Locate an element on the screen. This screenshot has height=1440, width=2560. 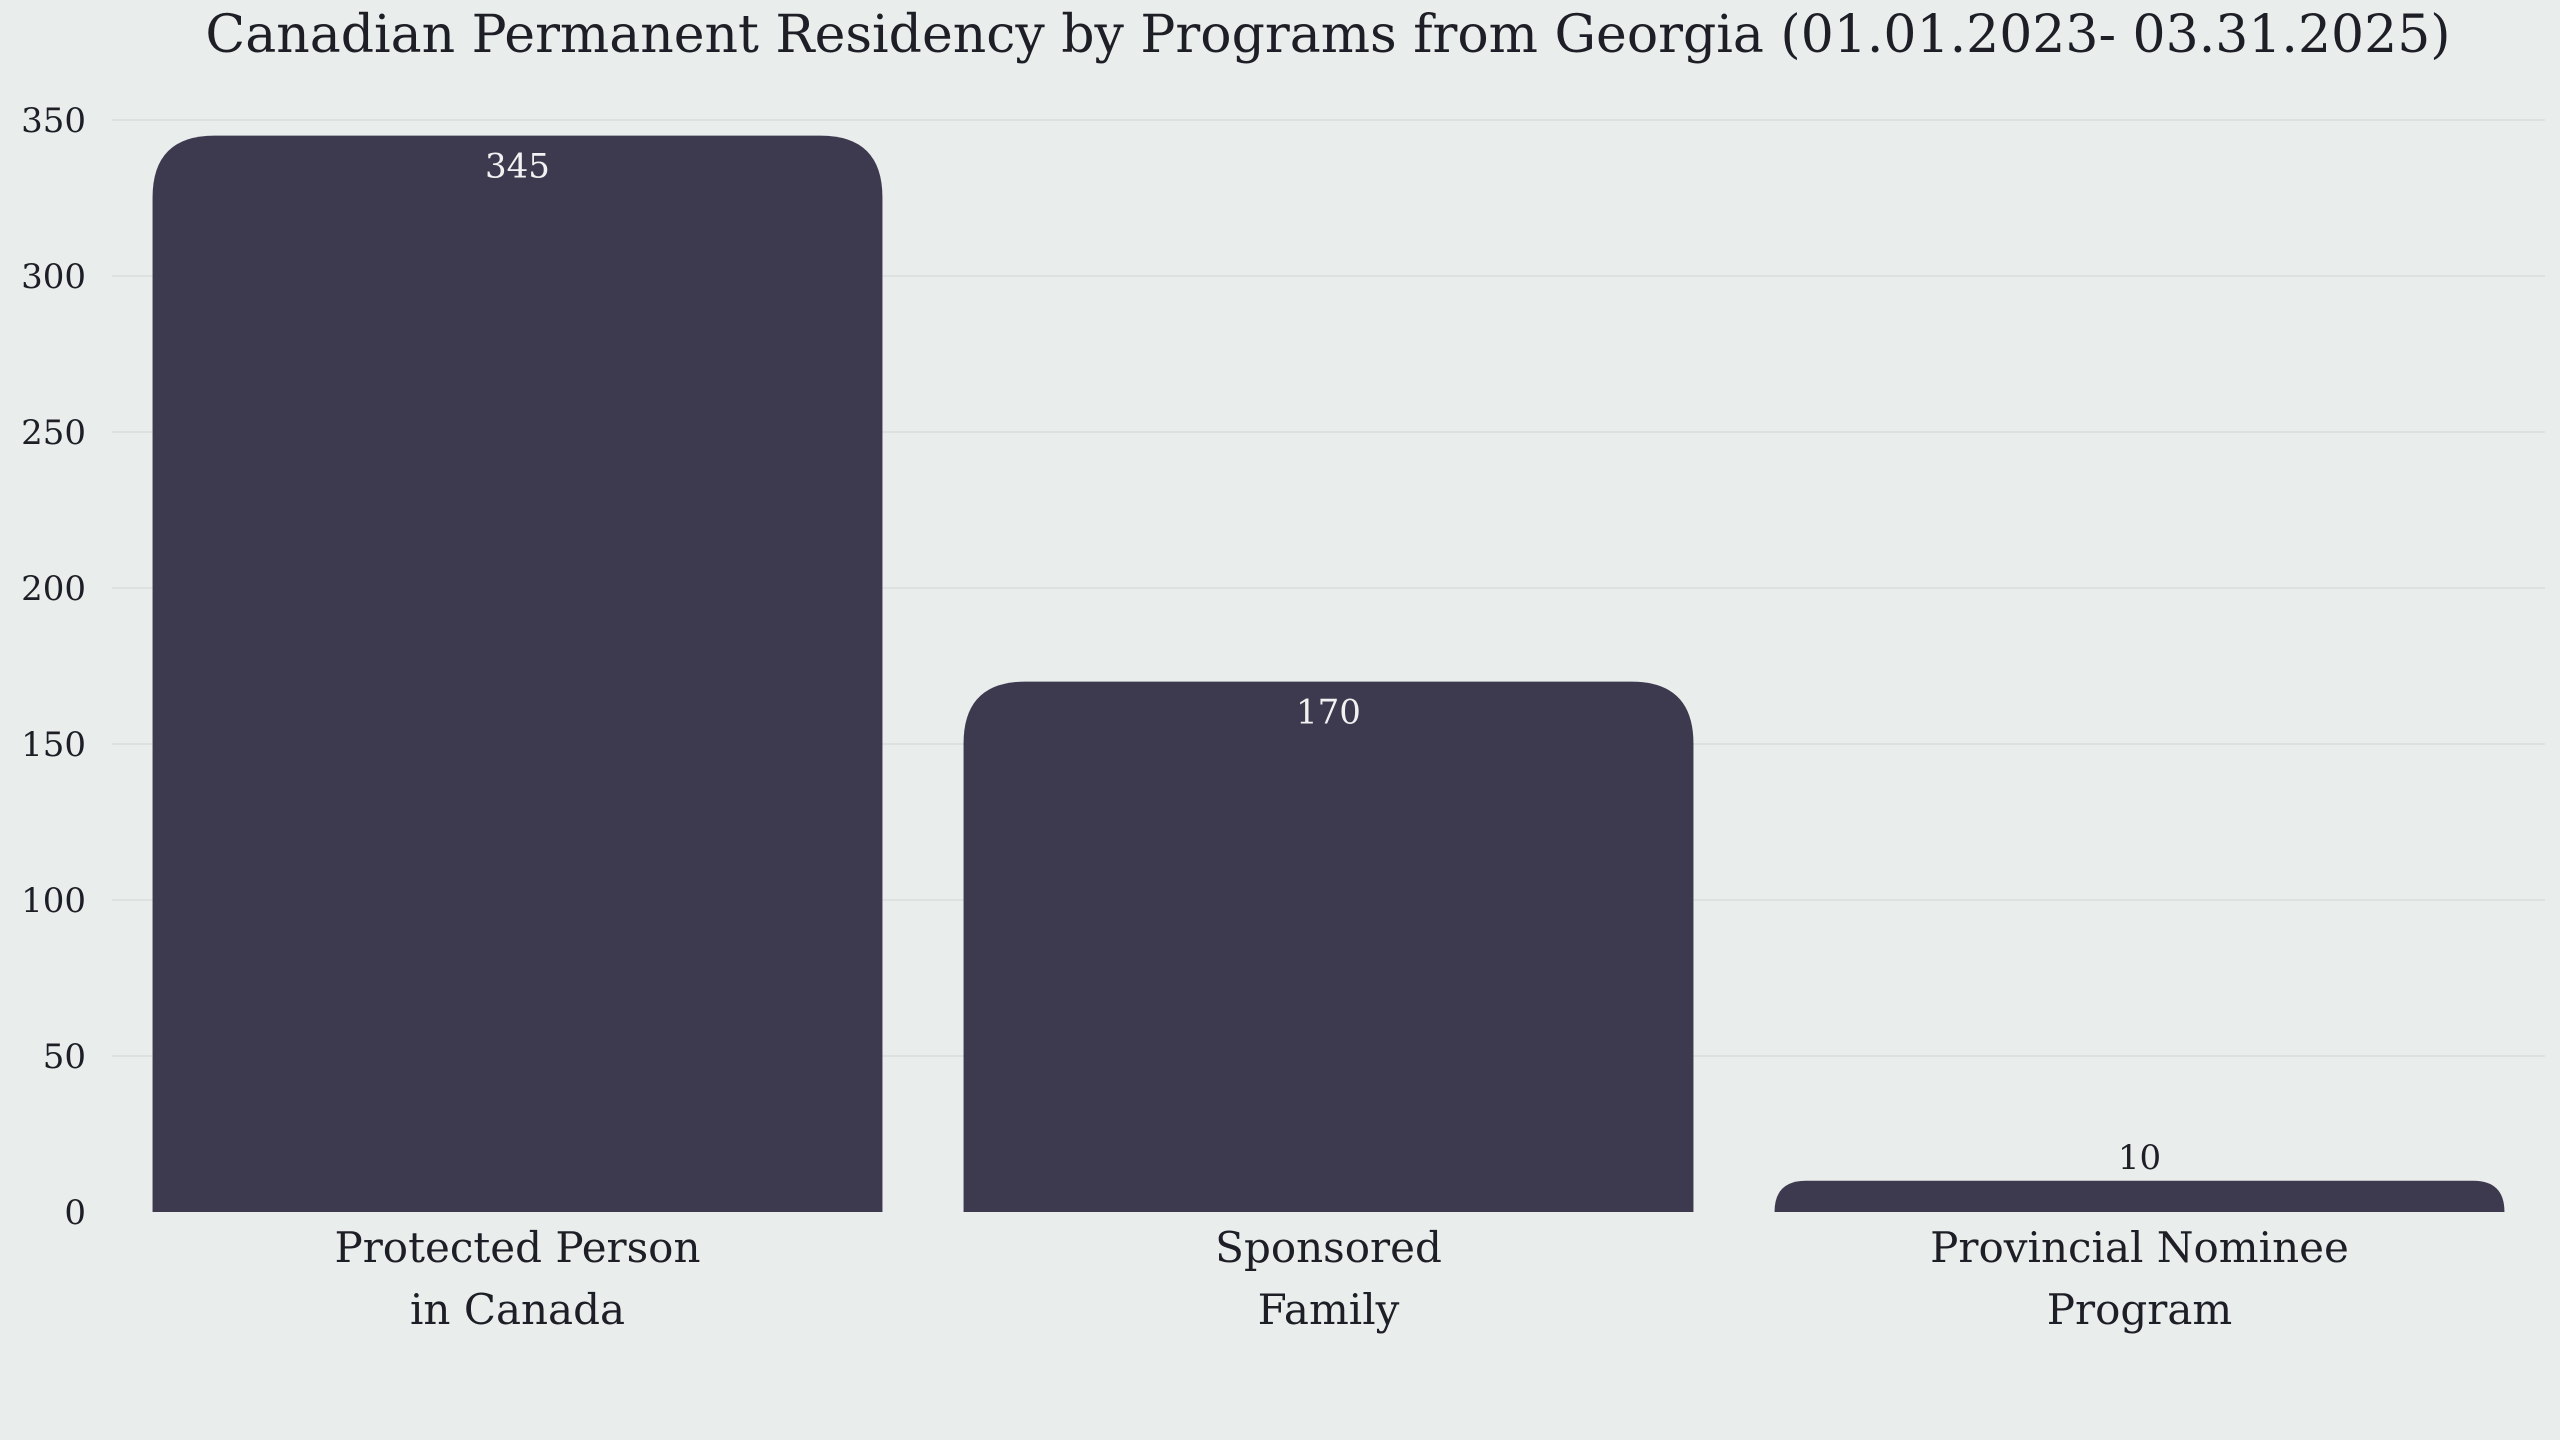
bar-value-label: 170 is located at coordinates (1328, 713).